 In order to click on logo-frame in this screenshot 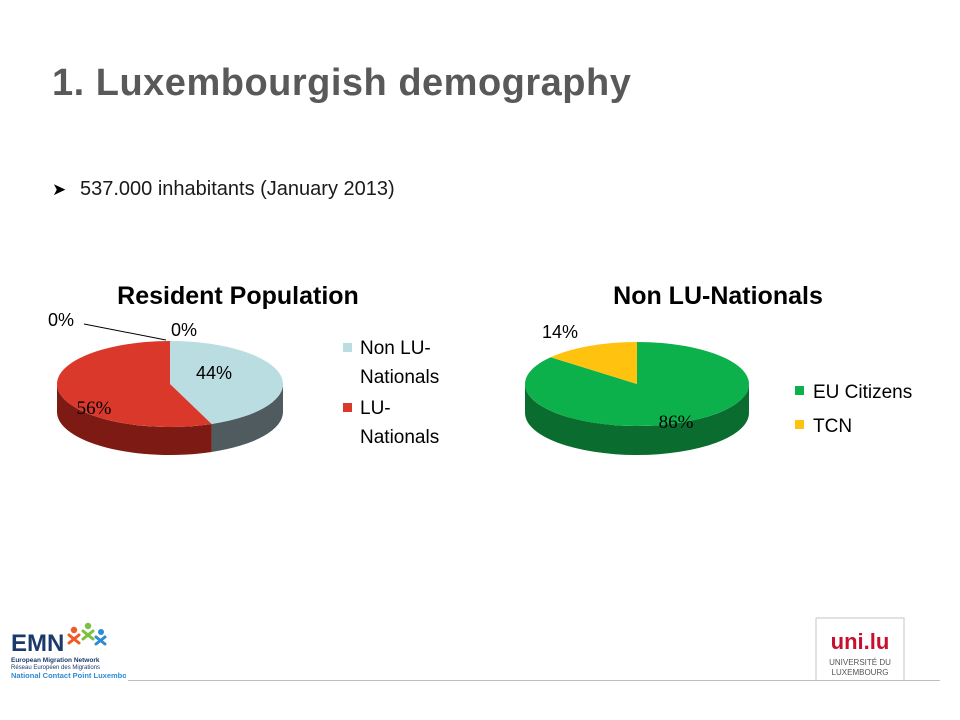, I will do `click(860, 648)`.